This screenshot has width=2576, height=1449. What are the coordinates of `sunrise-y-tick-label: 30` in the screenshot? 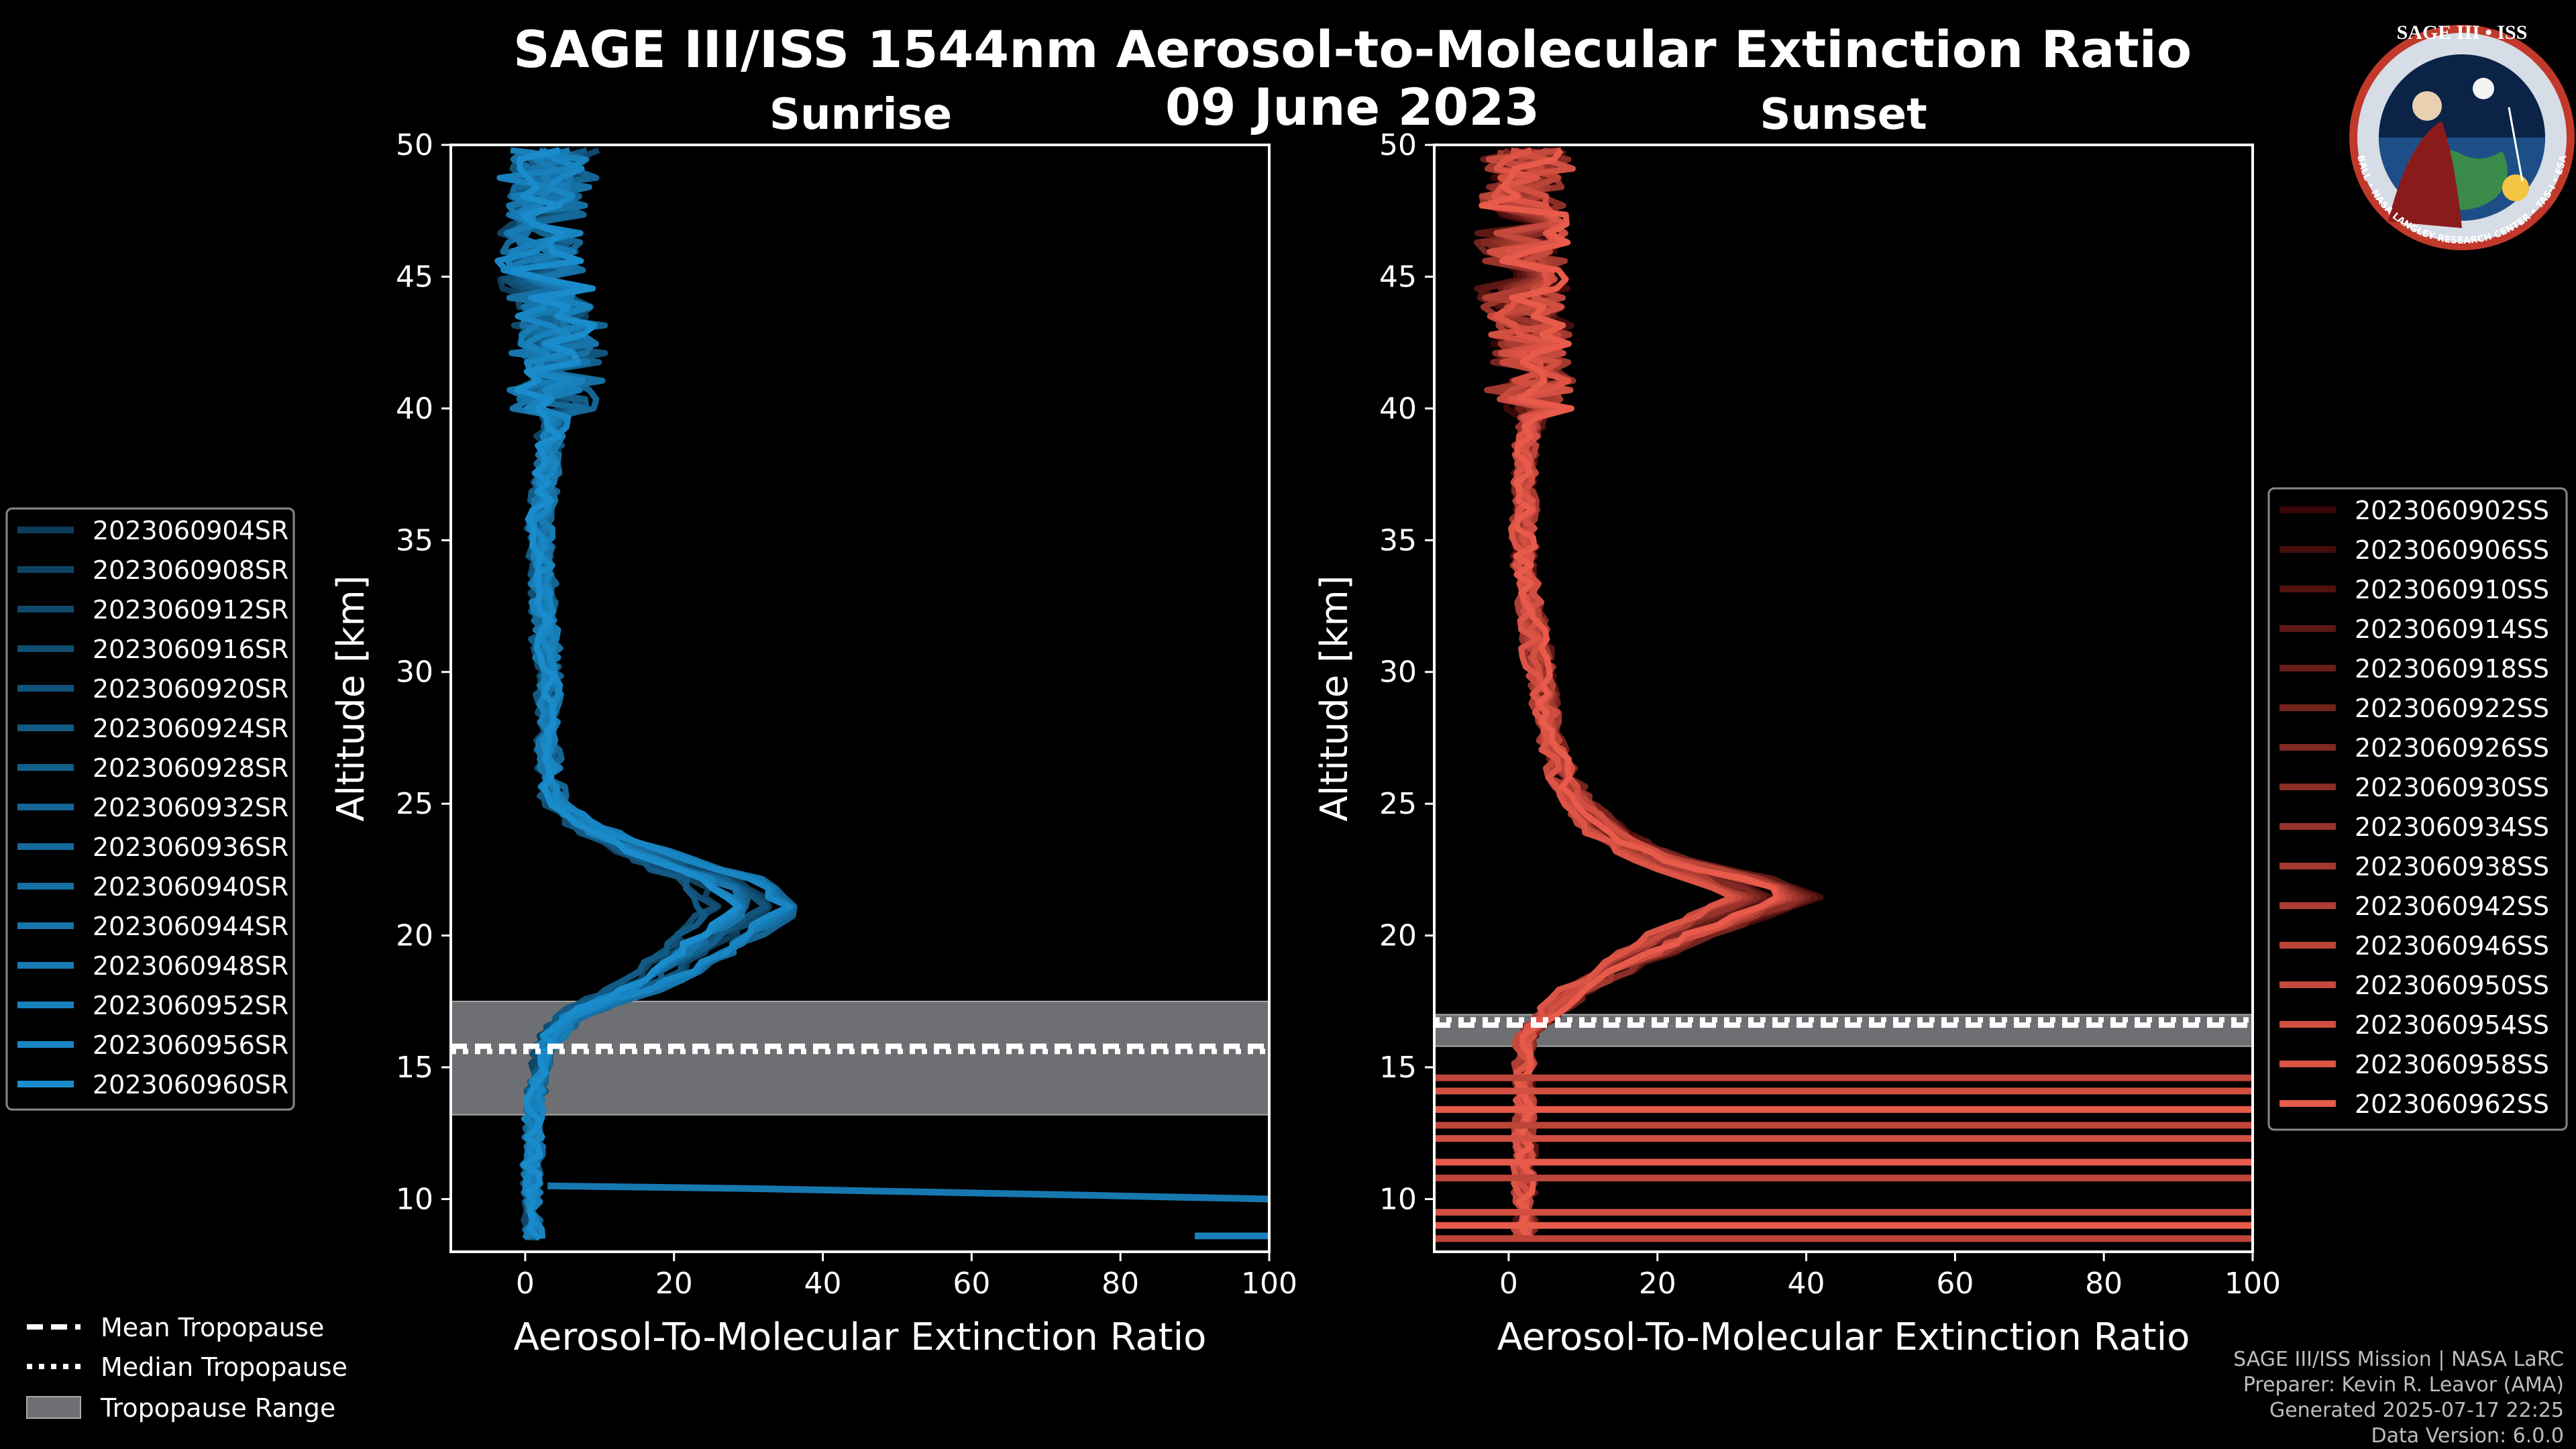 It's located at (414, 672).